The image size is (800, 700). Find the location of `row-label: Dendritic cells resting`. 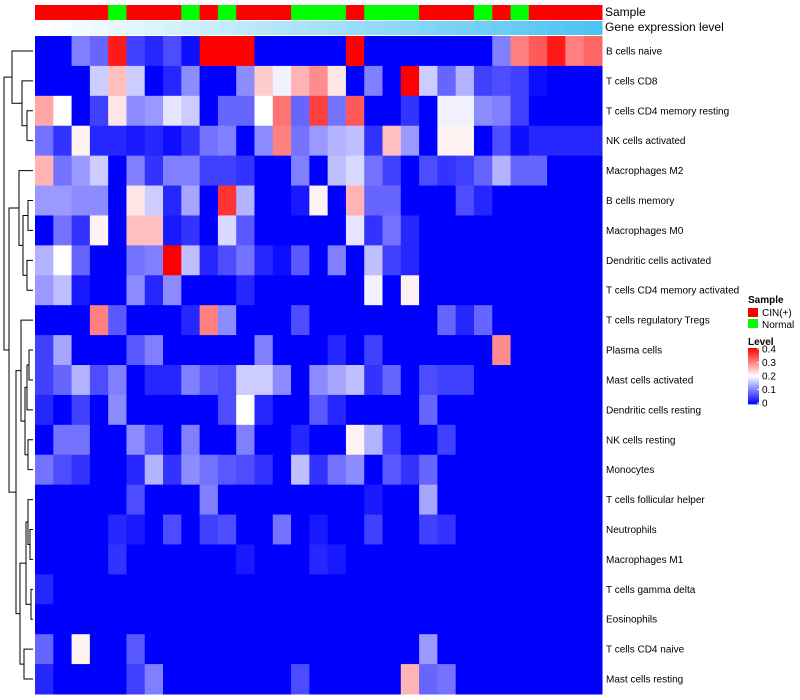

row-label: Dendritic cells resting is located at coordinates (653, 410).